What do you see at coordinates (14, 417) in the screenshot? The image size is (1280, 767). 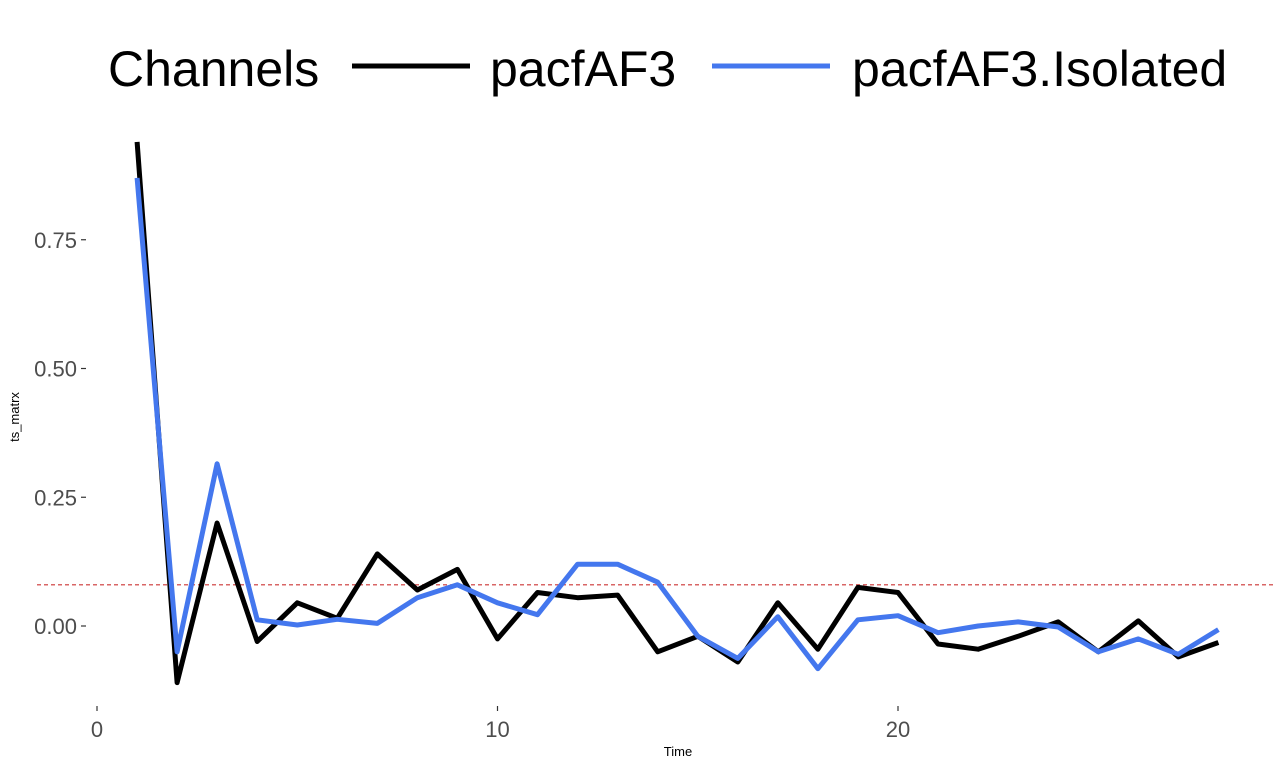 I see `y-axis-title: ts_matrx` at bounding box center [14, 417].